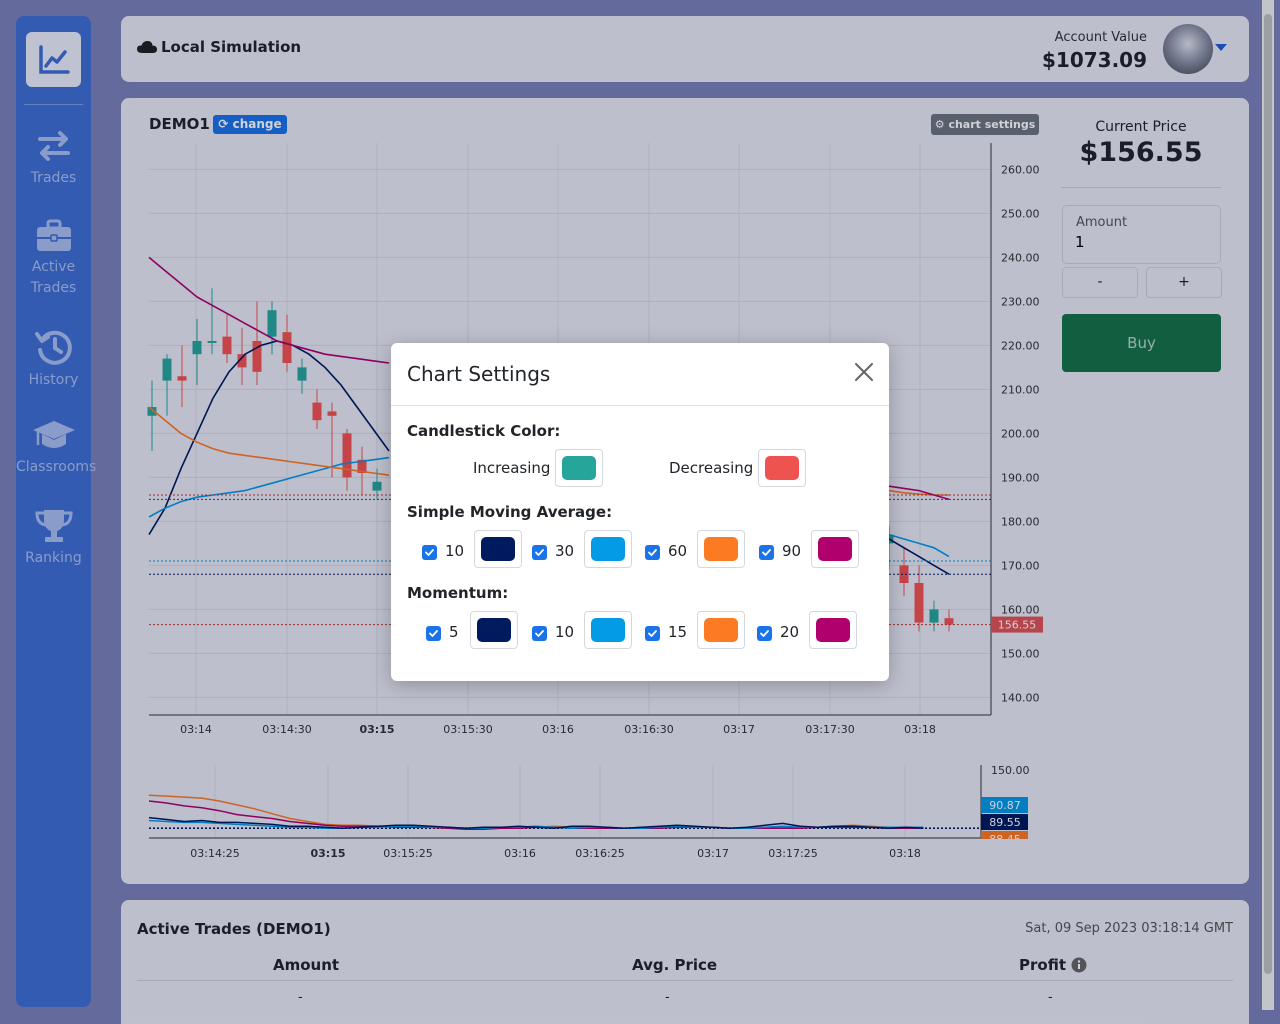 This screenshot has height=1024, width=1280. What do you see at coordinates (685, 49) in the screenshot?
I see `top-bar: Local Simulation Account Value $1073.09` at bounding box center [685, 49].